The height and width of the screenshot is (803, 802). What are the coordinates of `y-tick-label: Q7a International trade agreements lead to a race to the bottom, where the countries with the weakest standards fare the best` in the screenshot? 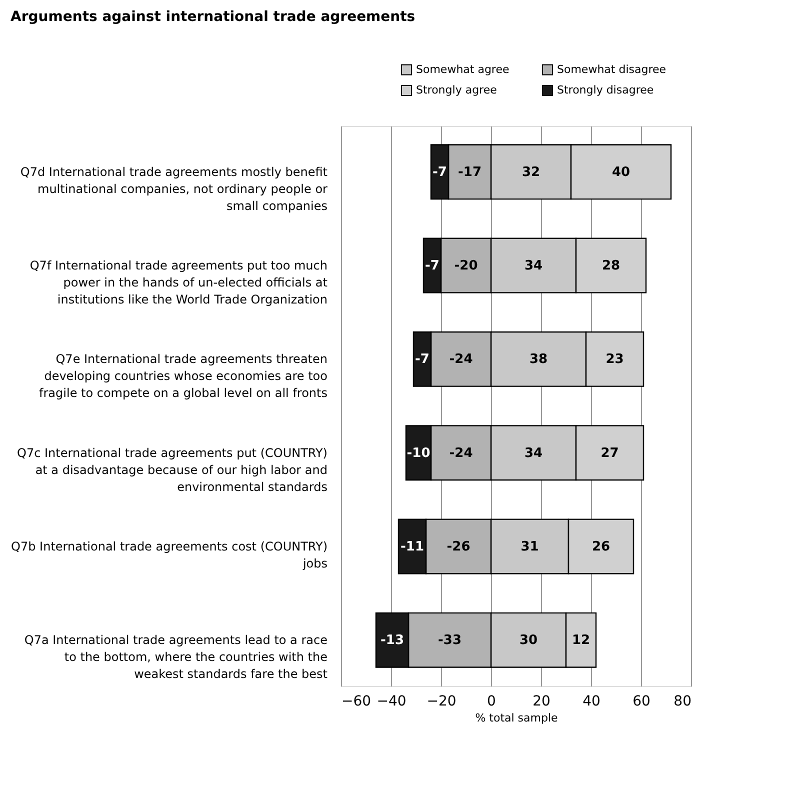 It's located at (176, 657).